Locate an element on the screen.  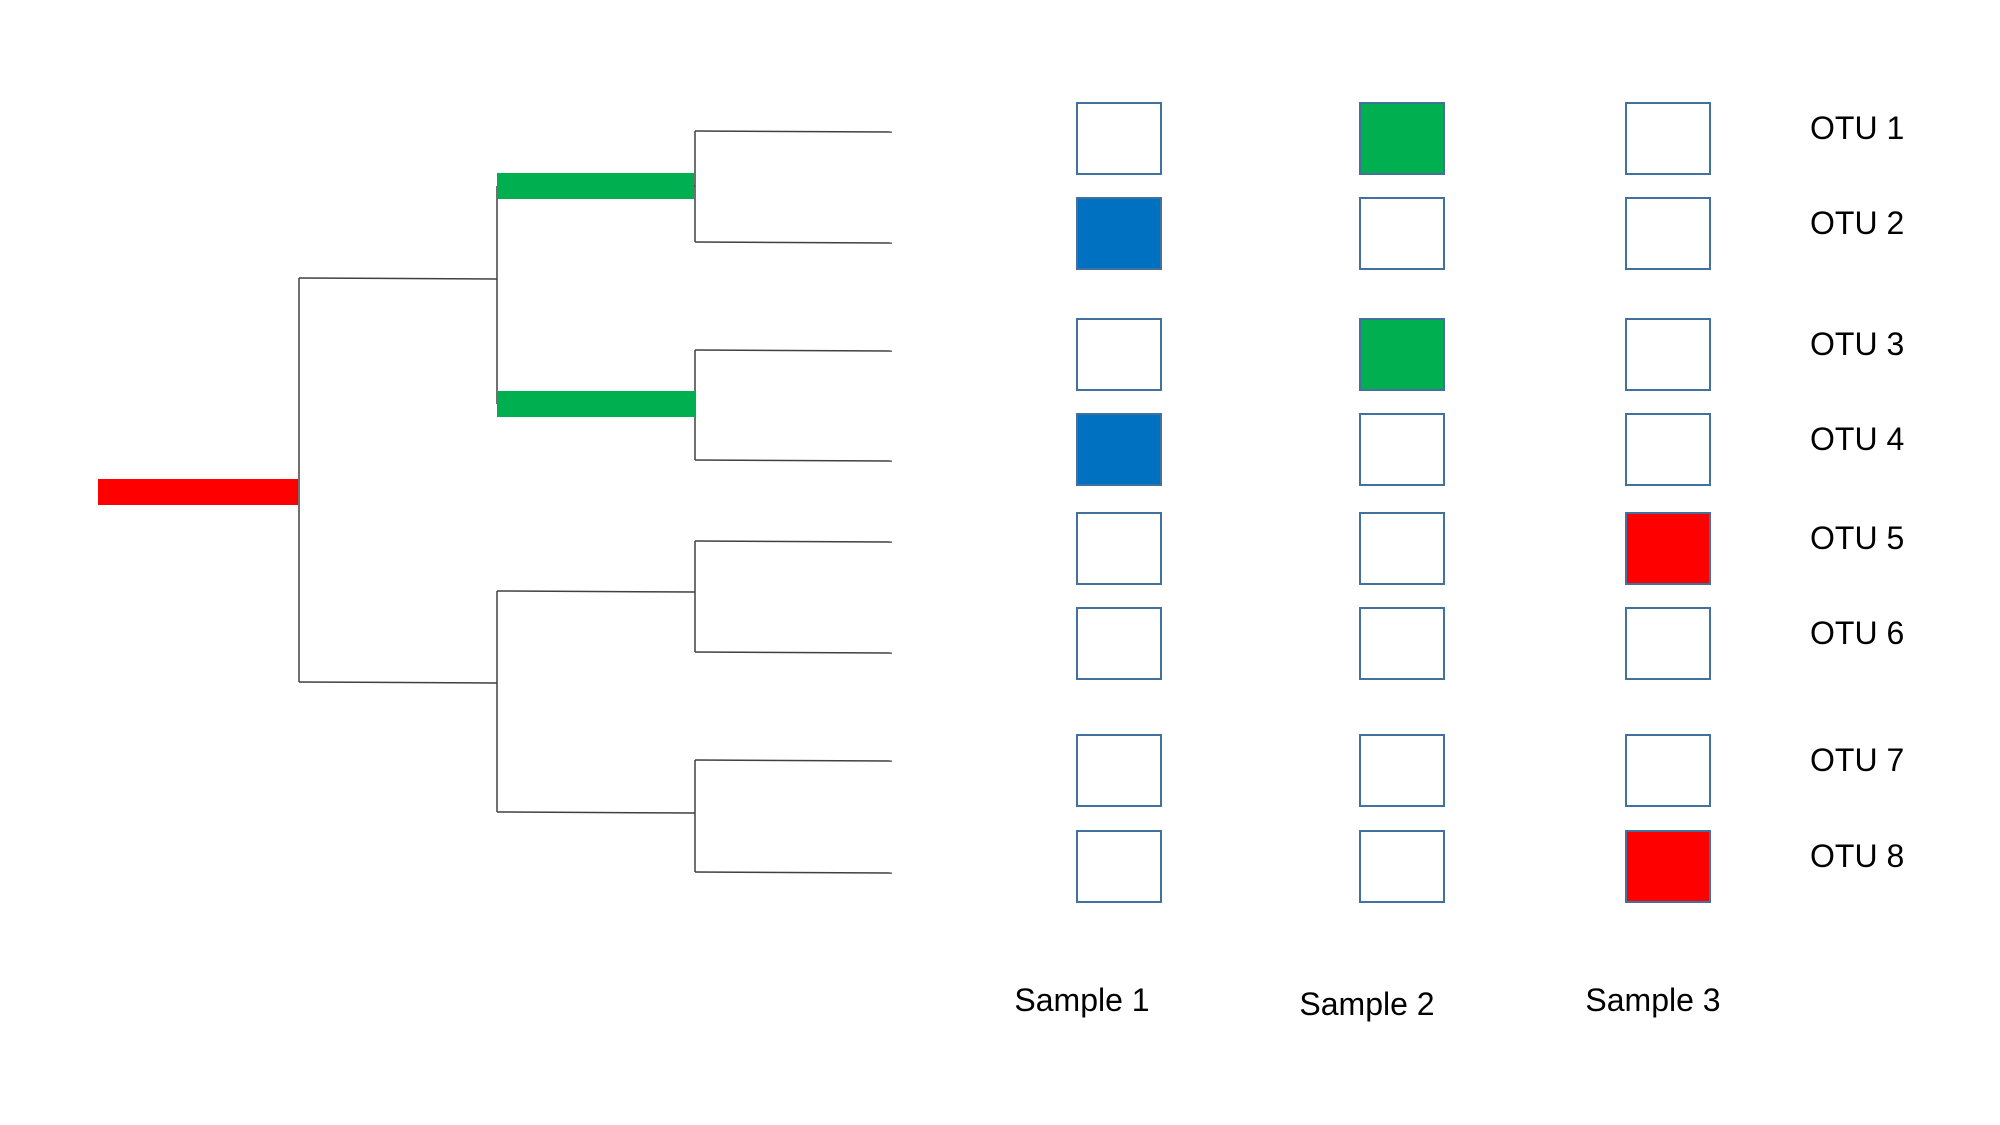
tree-leaf-otu2 is located at coordinates (793, 242).